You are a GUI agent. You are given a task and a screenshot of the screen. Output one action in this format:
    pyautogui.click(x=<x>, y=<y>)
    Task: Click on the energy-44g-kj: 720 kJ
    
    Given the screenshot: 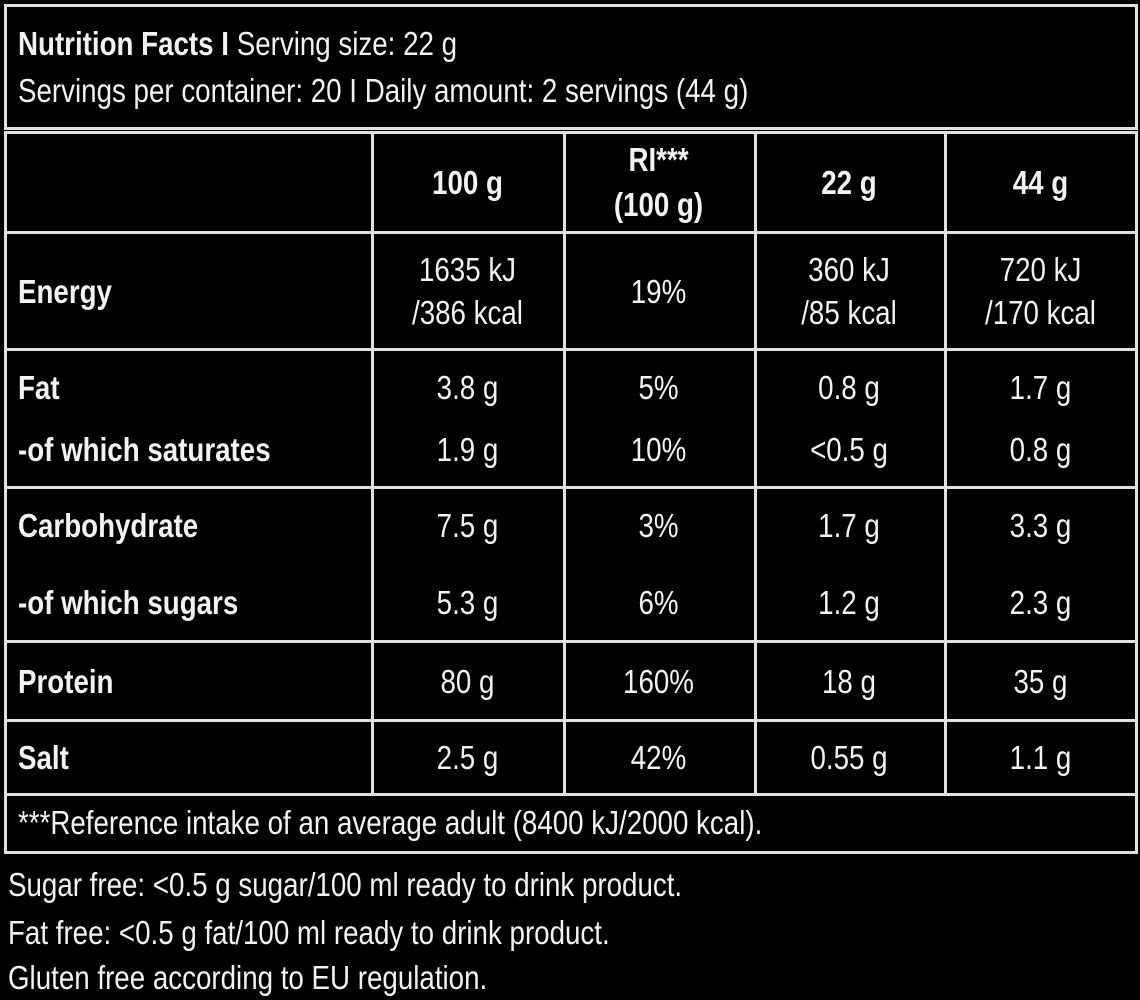 What is the action you would take?
    pyautogui.click(x=1040, y=269)
    